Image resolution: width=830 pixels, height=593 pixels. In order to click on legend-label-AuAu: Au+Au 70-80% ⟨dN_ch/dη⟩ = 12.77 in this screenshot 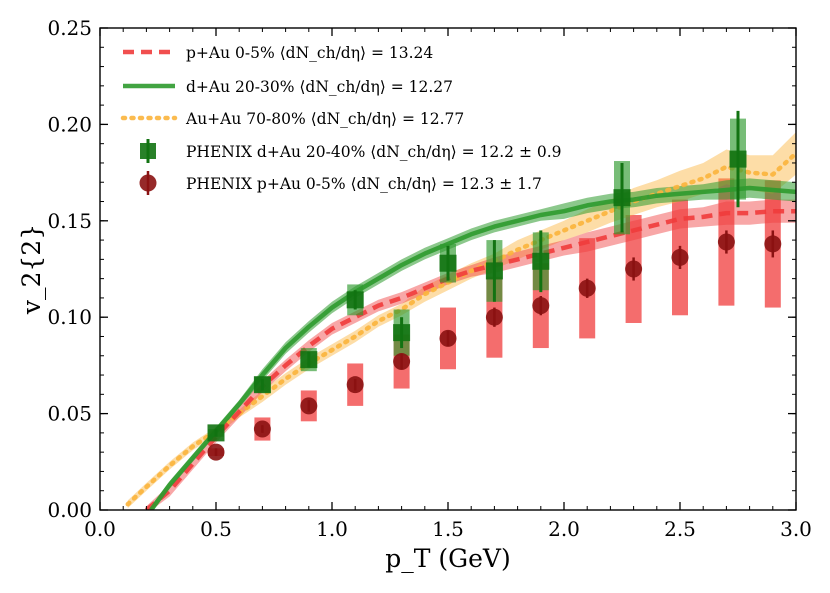, I will do `click(324, 119)`.